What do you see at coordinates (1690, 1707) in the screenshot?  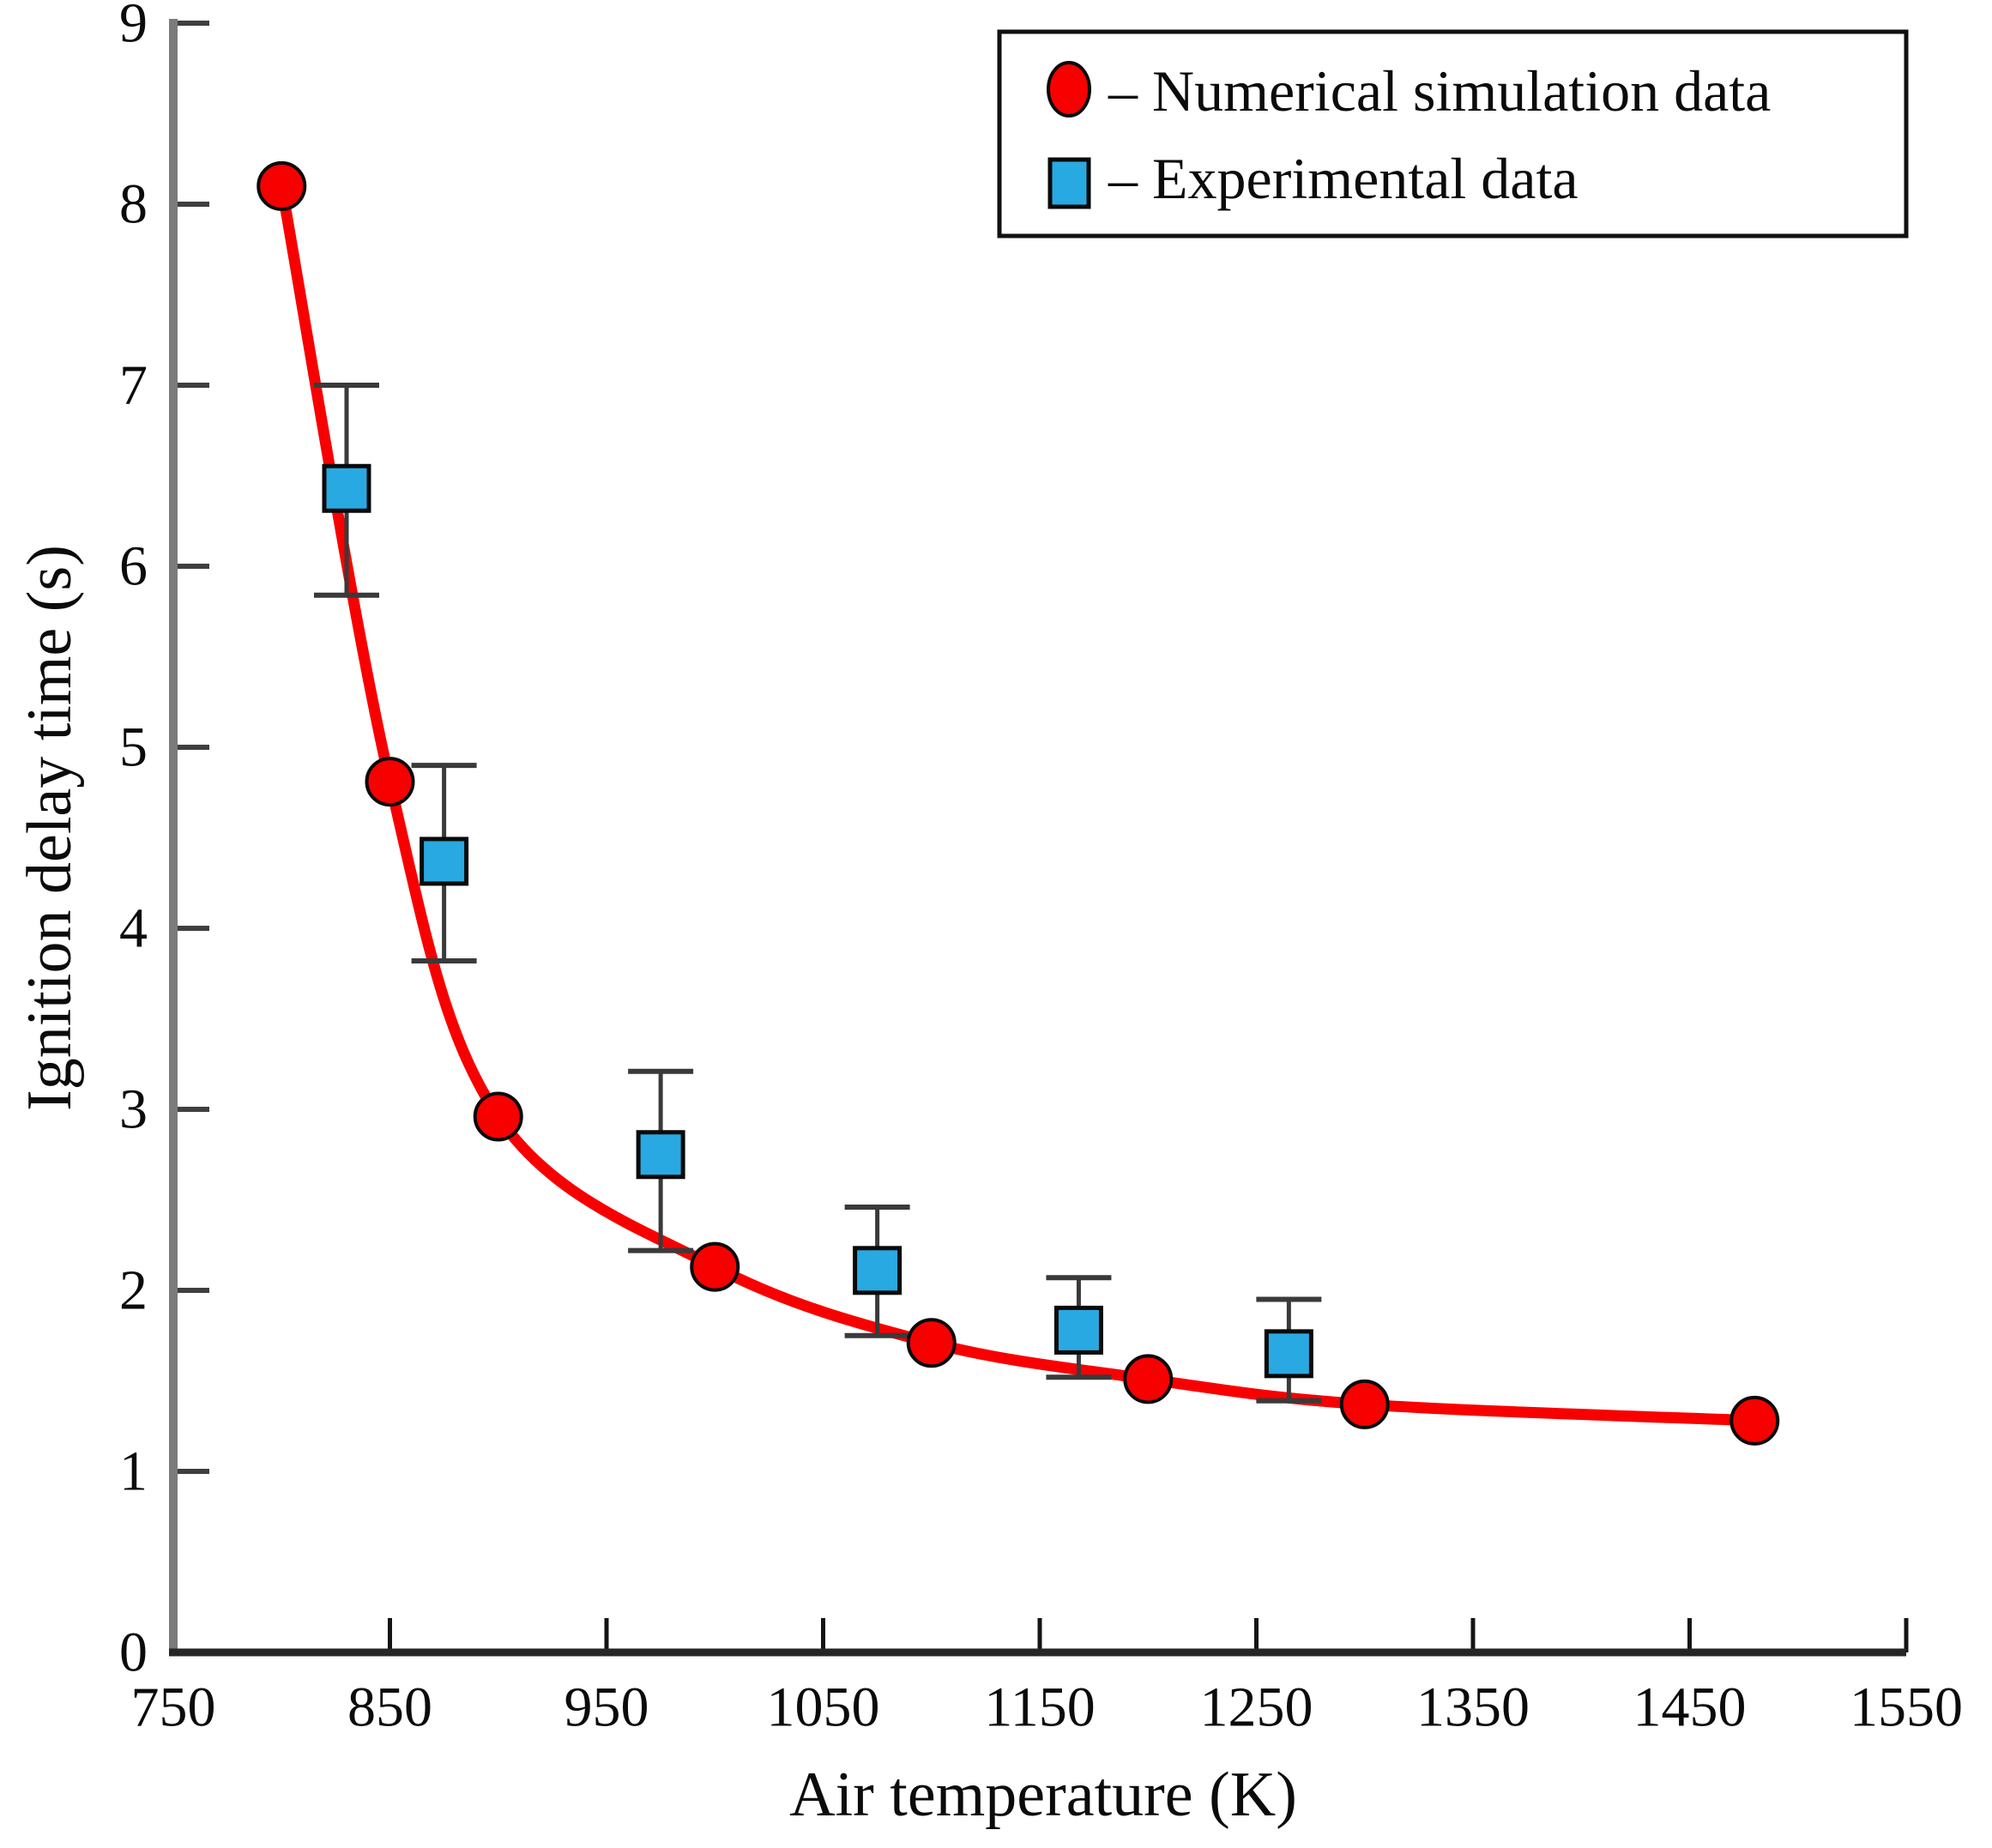 I see `x-tick-label: 1450` at bounding box center [1690, 1707].